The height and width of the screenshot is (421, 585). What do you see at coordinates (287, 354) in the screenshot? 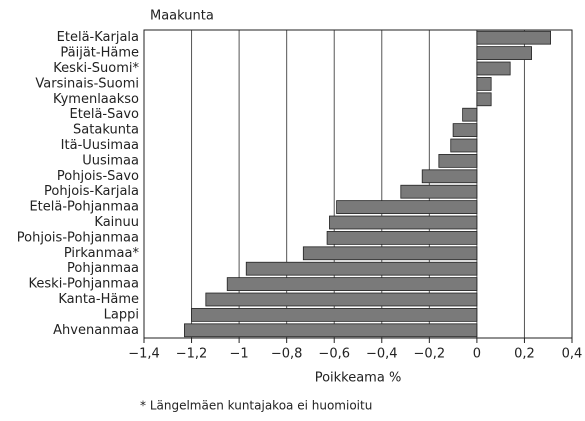
I see `x-tick-label: −0,8` at bounding box center [287, 354].